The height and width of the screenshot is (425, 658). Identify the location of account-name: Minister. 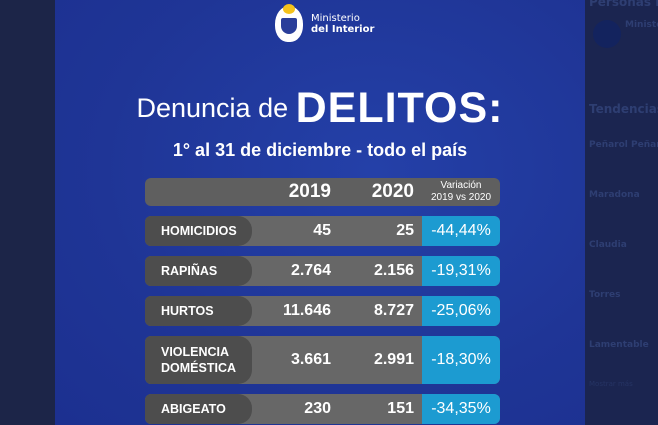
(641, 25).